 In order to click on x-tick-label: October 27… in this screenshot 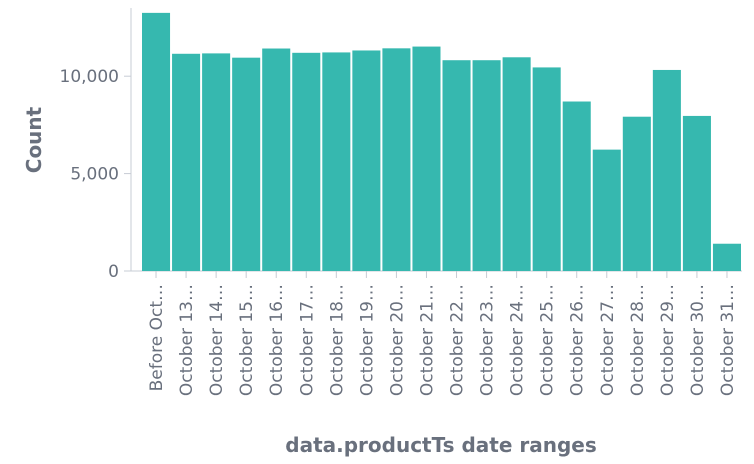, I will do `click(608, 340)`.